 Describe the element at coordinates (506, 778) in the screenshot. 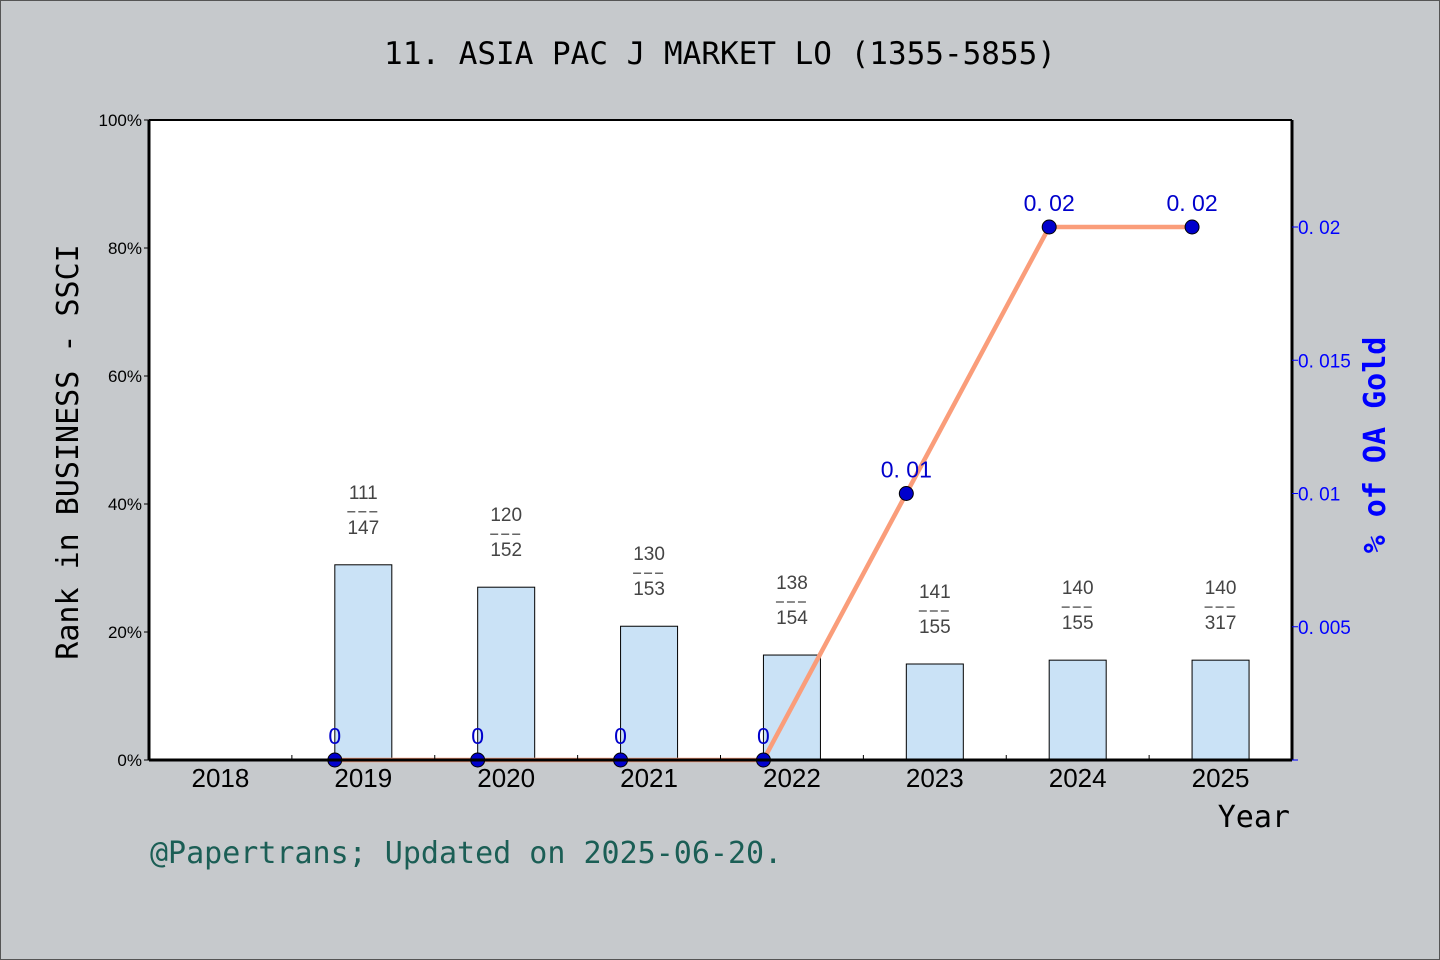

I see `x-tick-label: 2020` at that location.